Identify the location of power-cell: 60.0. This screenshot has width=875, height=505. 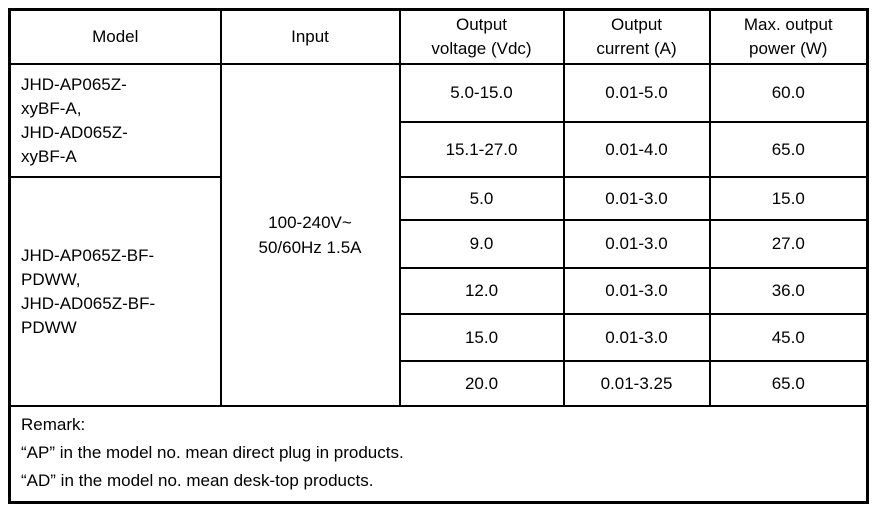
(788, 93).